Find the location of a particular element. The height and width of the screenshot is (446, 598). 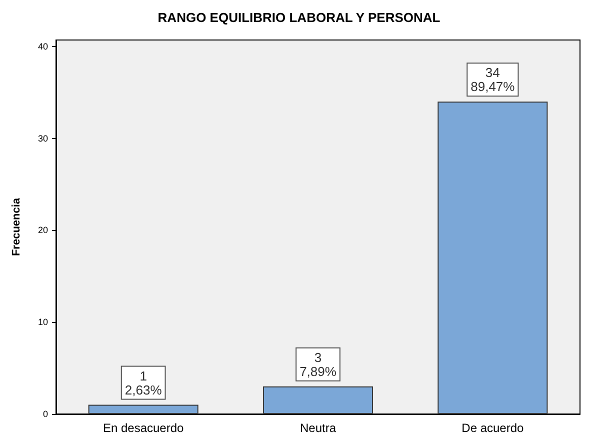

y-tick-label: 20 is located at coordinates (43, 230).